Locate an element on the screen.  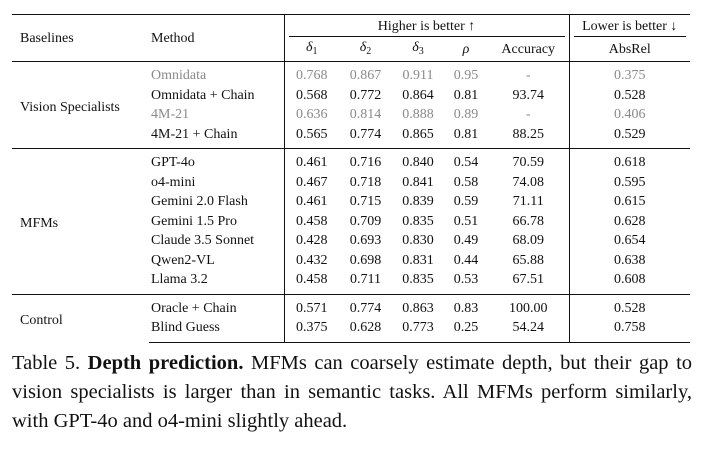
method-cell: Blind Guess is located at coordinates (217, 330).